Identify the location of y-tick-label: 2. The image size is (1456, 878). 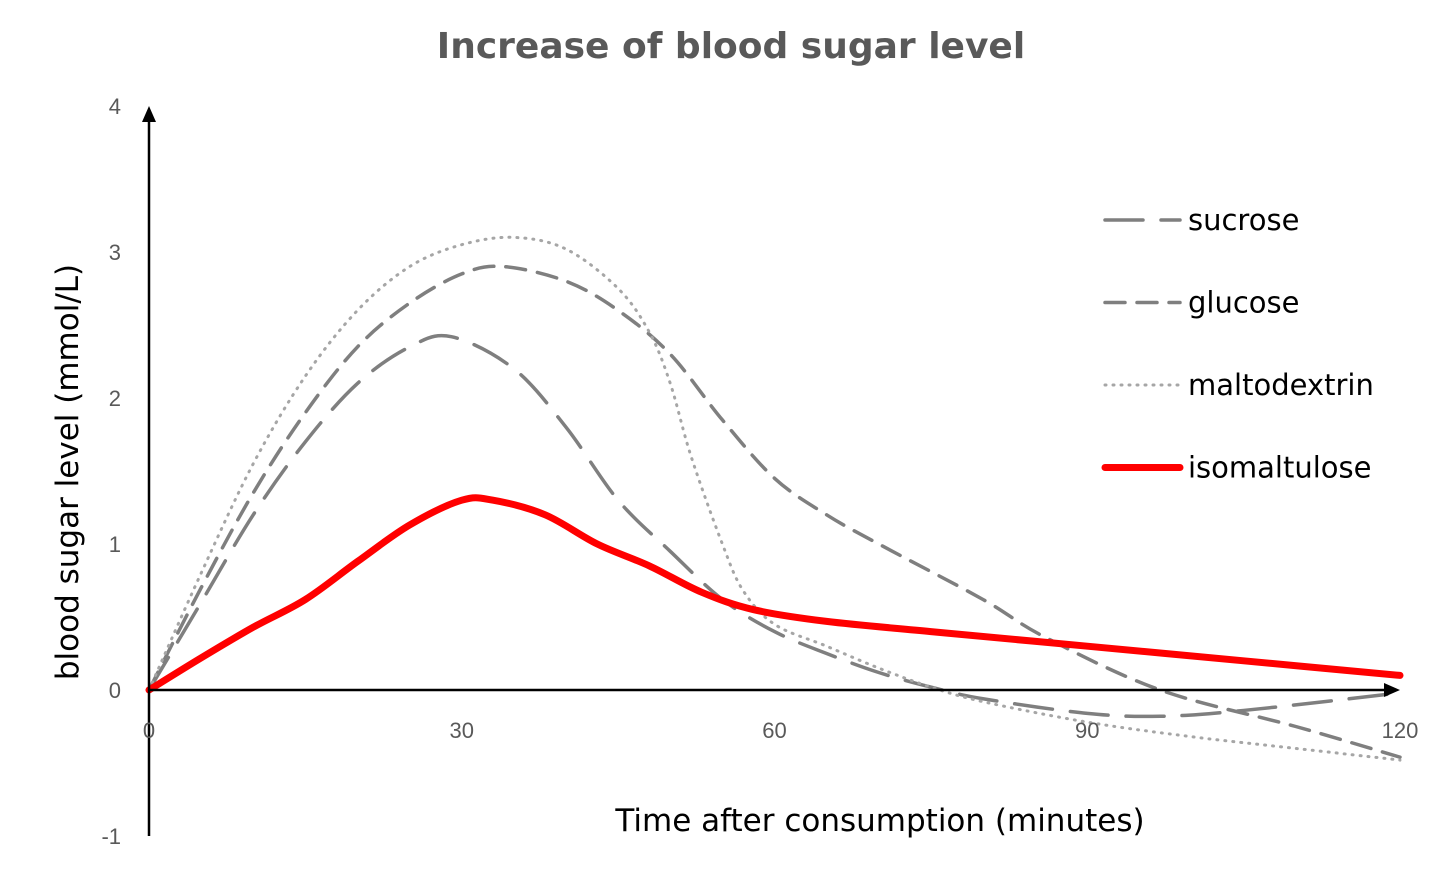
(115, 398).